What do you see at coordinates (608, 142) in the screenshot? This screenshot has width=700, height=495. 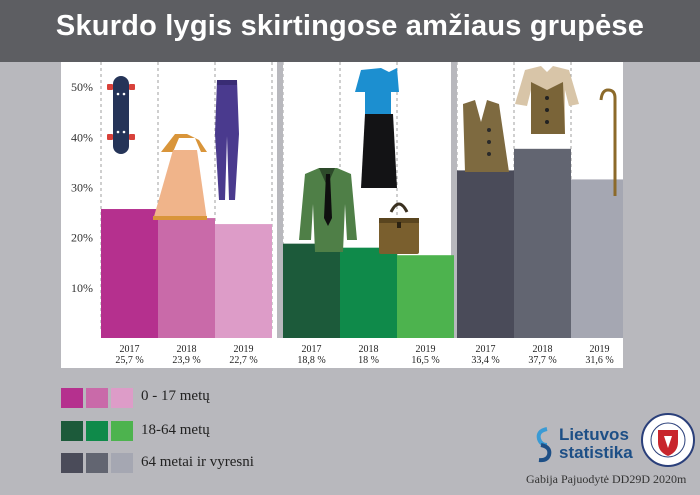 I see `cane-icon` at bounding box center [608, 142].